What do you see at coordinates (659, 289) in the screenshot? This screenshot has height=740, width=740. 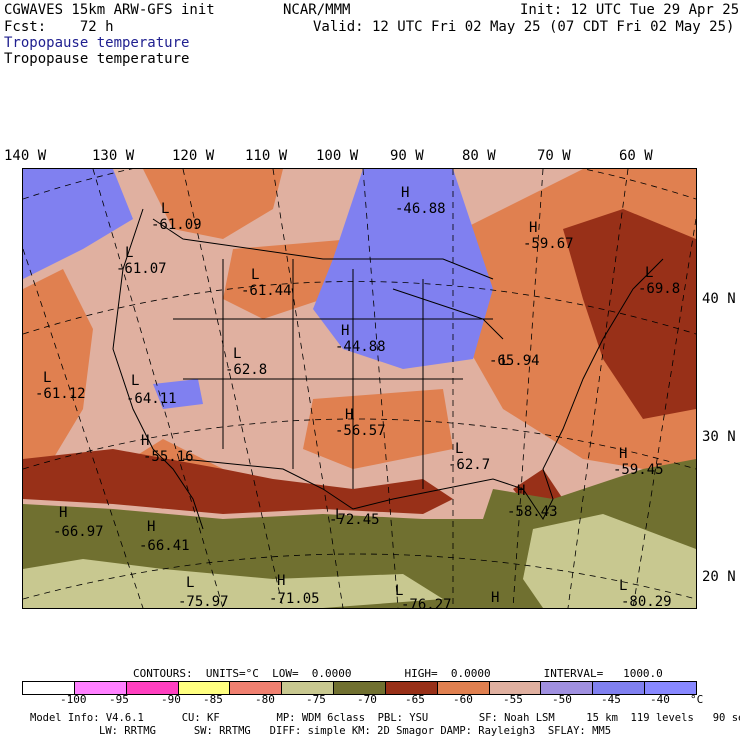 I see `extremum-value: -69.8` at bounding box center [659, 289].